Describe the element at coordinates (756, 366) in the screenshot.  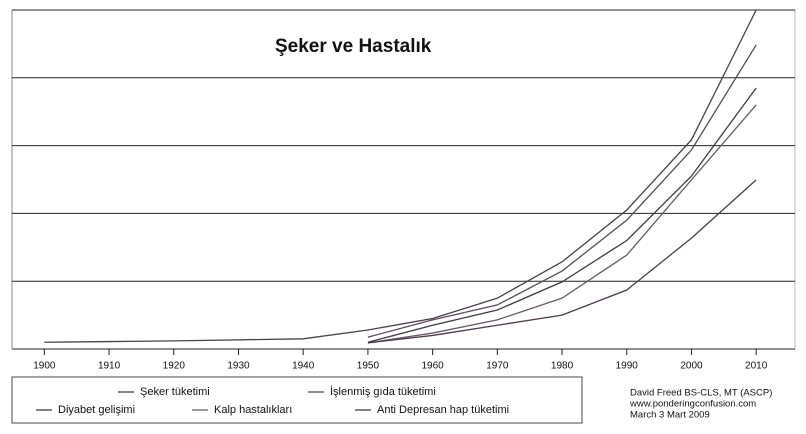
I see `x-tick-label: 2010` at that location.